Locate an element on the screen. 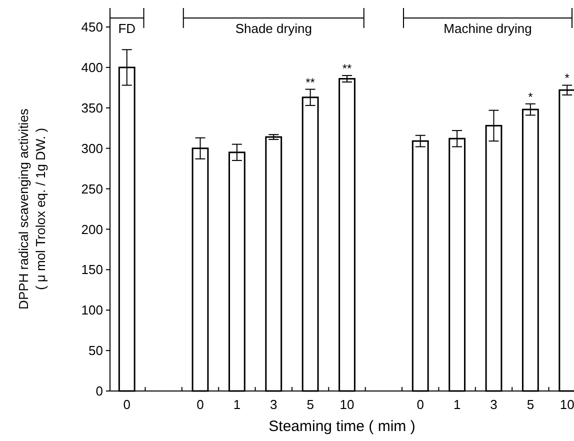 The width and height of the screenshot is (574, 441). y-axis-title: DPPH radical scavenging activities ( μ mol Trolox eq. / 1g DW. ) is located at coordinates (32, 209).